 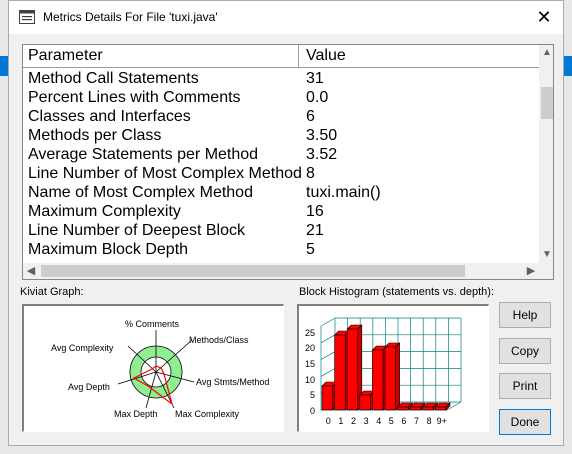 I want to click on x-tick-label: 4, so click(x=378, y=421).